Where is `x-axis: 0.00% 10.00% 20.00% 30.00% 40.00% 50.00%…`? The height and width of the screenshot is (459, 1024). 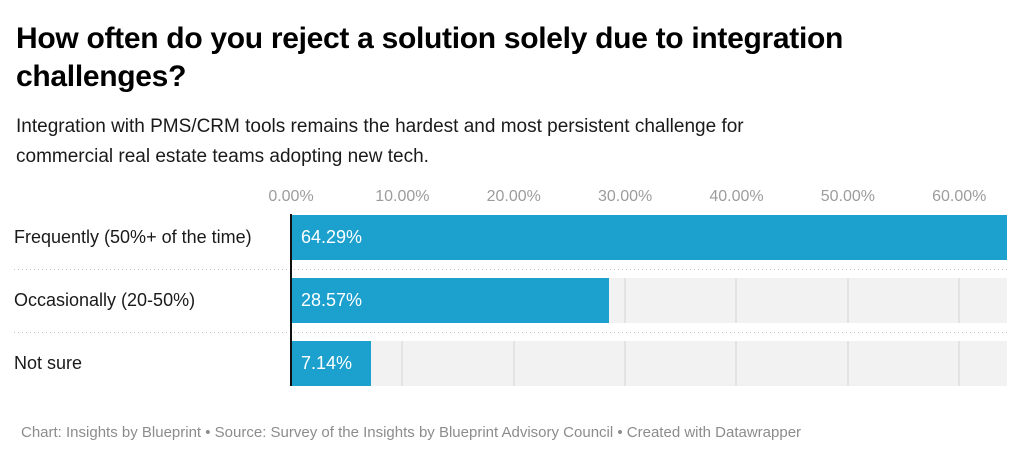
x-axis: 0.00% 10.00% 20.00% 30.00% 40.00% 50.00%… is located at coordinates (637, 198).